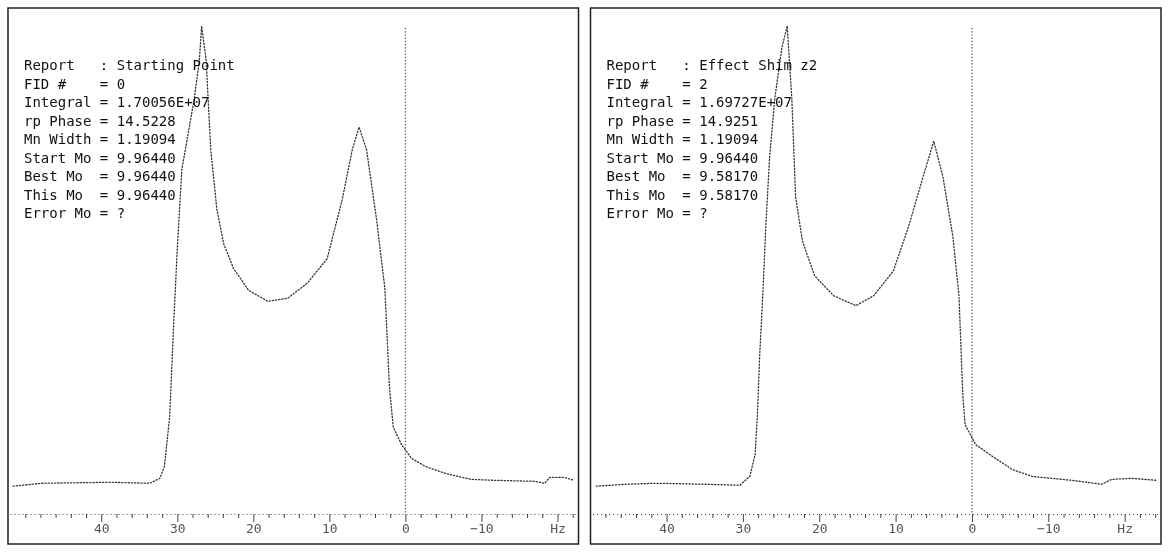 This screenshot has width=1169, height=552. I want to click on annotation: Best Mo = 9.96440, so click(100, 176).